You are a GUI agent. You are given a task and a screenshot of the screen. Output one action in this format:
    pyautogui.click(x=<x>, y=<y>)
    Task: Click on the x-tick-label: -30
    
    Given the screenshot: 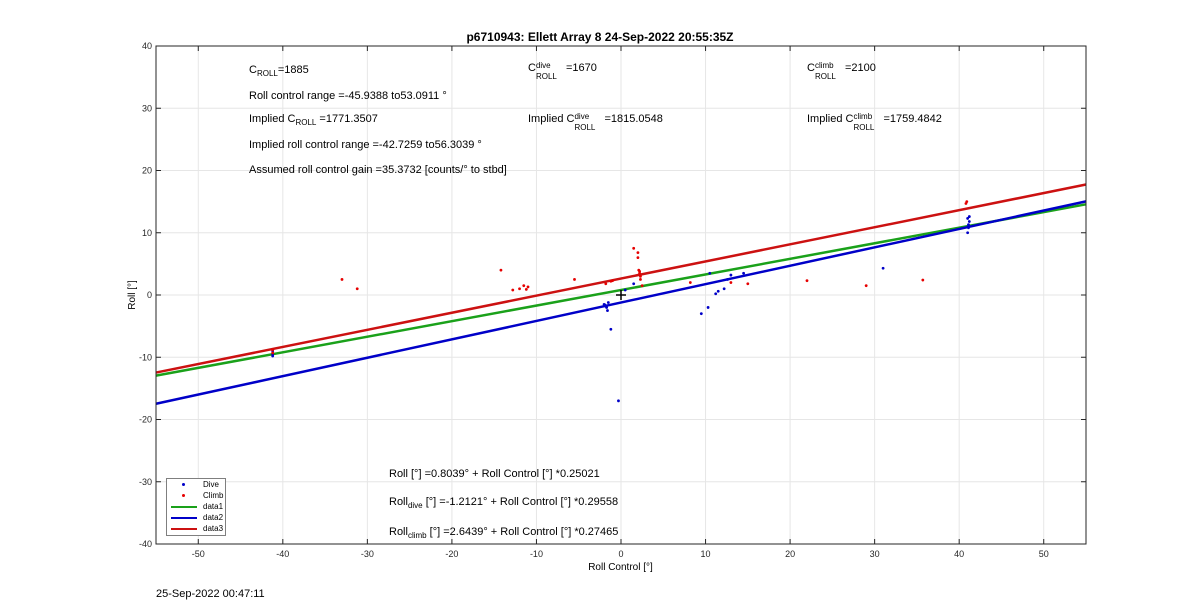 What is the action you would take?
    pyautogui.click(x=367, y=554)
    